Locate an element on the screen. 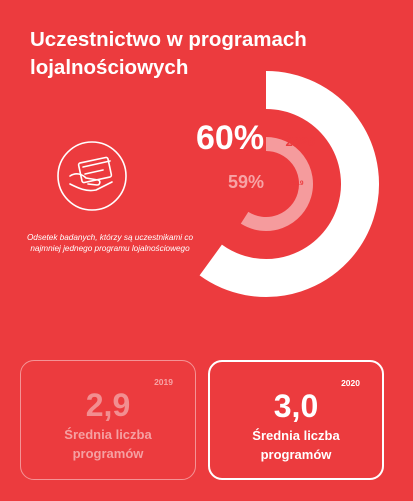 This screenshot has height=501, width=413. title-line-2: lojalnościowych is located at coordinates (109, 67).